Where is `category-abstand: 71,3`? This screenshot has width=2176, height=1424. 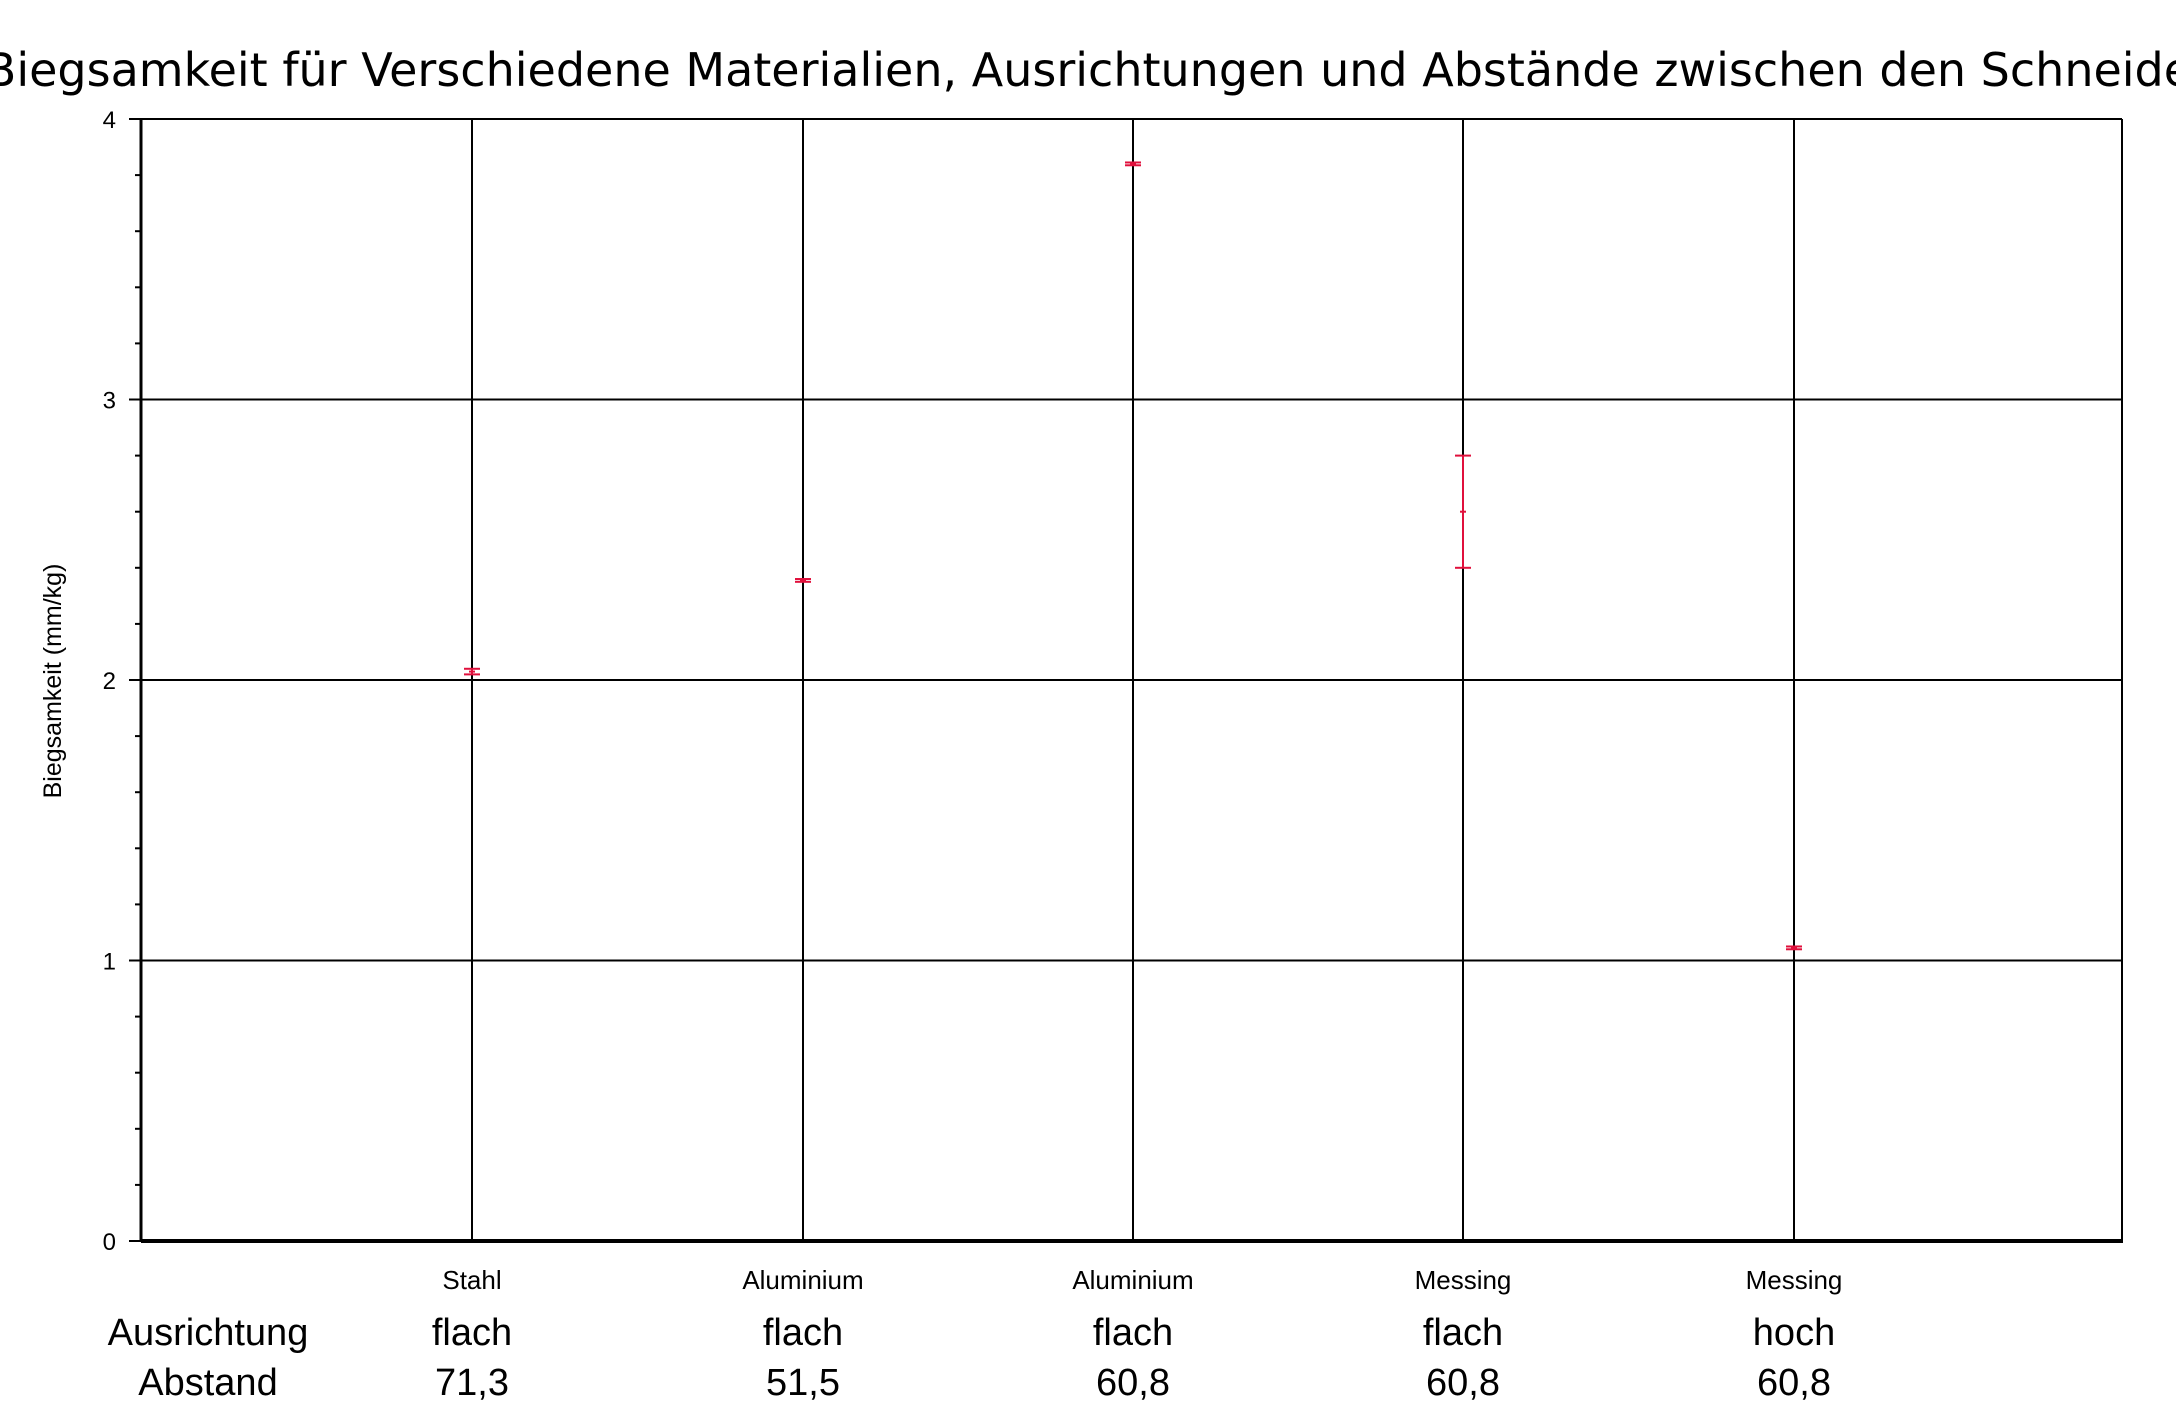 category-abstand: 71,3 is located at coordinates (472, 1383).